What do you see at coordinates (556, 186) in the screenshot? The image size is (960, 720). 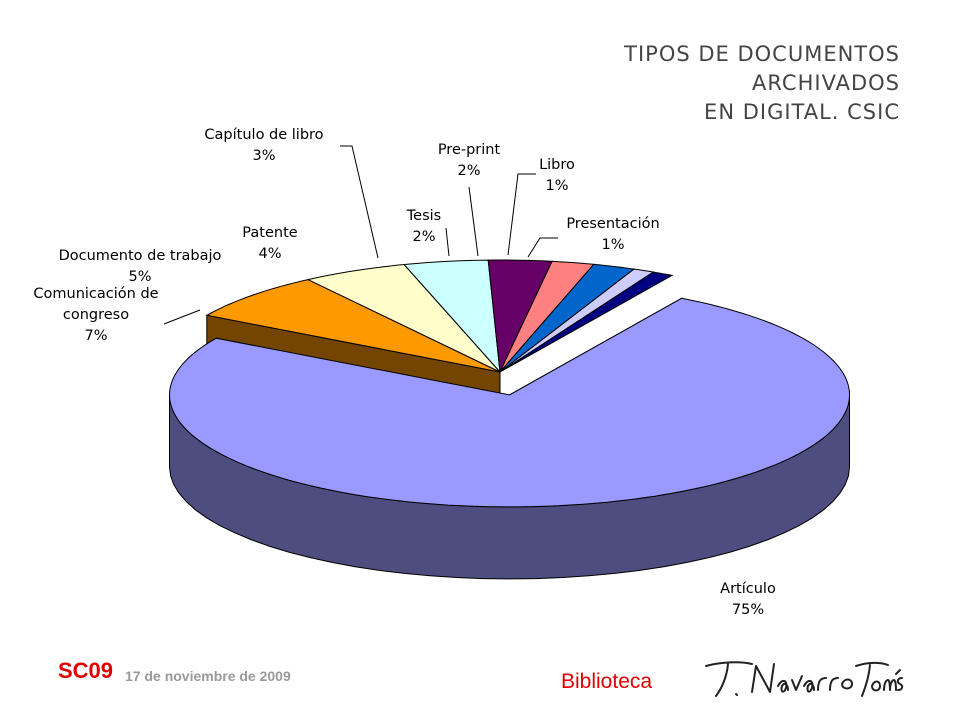 I see `slice-value-7: 1%` at bounding box center [556, 186].